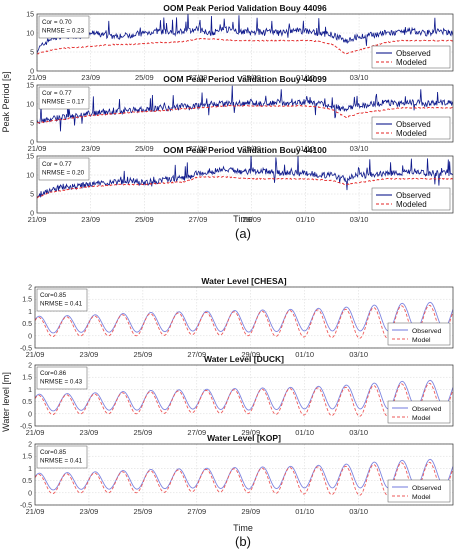 The height and width of the screenshot is (550, 461). I want to click on stats-text: NRMSE = 0.23, so click(63, 31).